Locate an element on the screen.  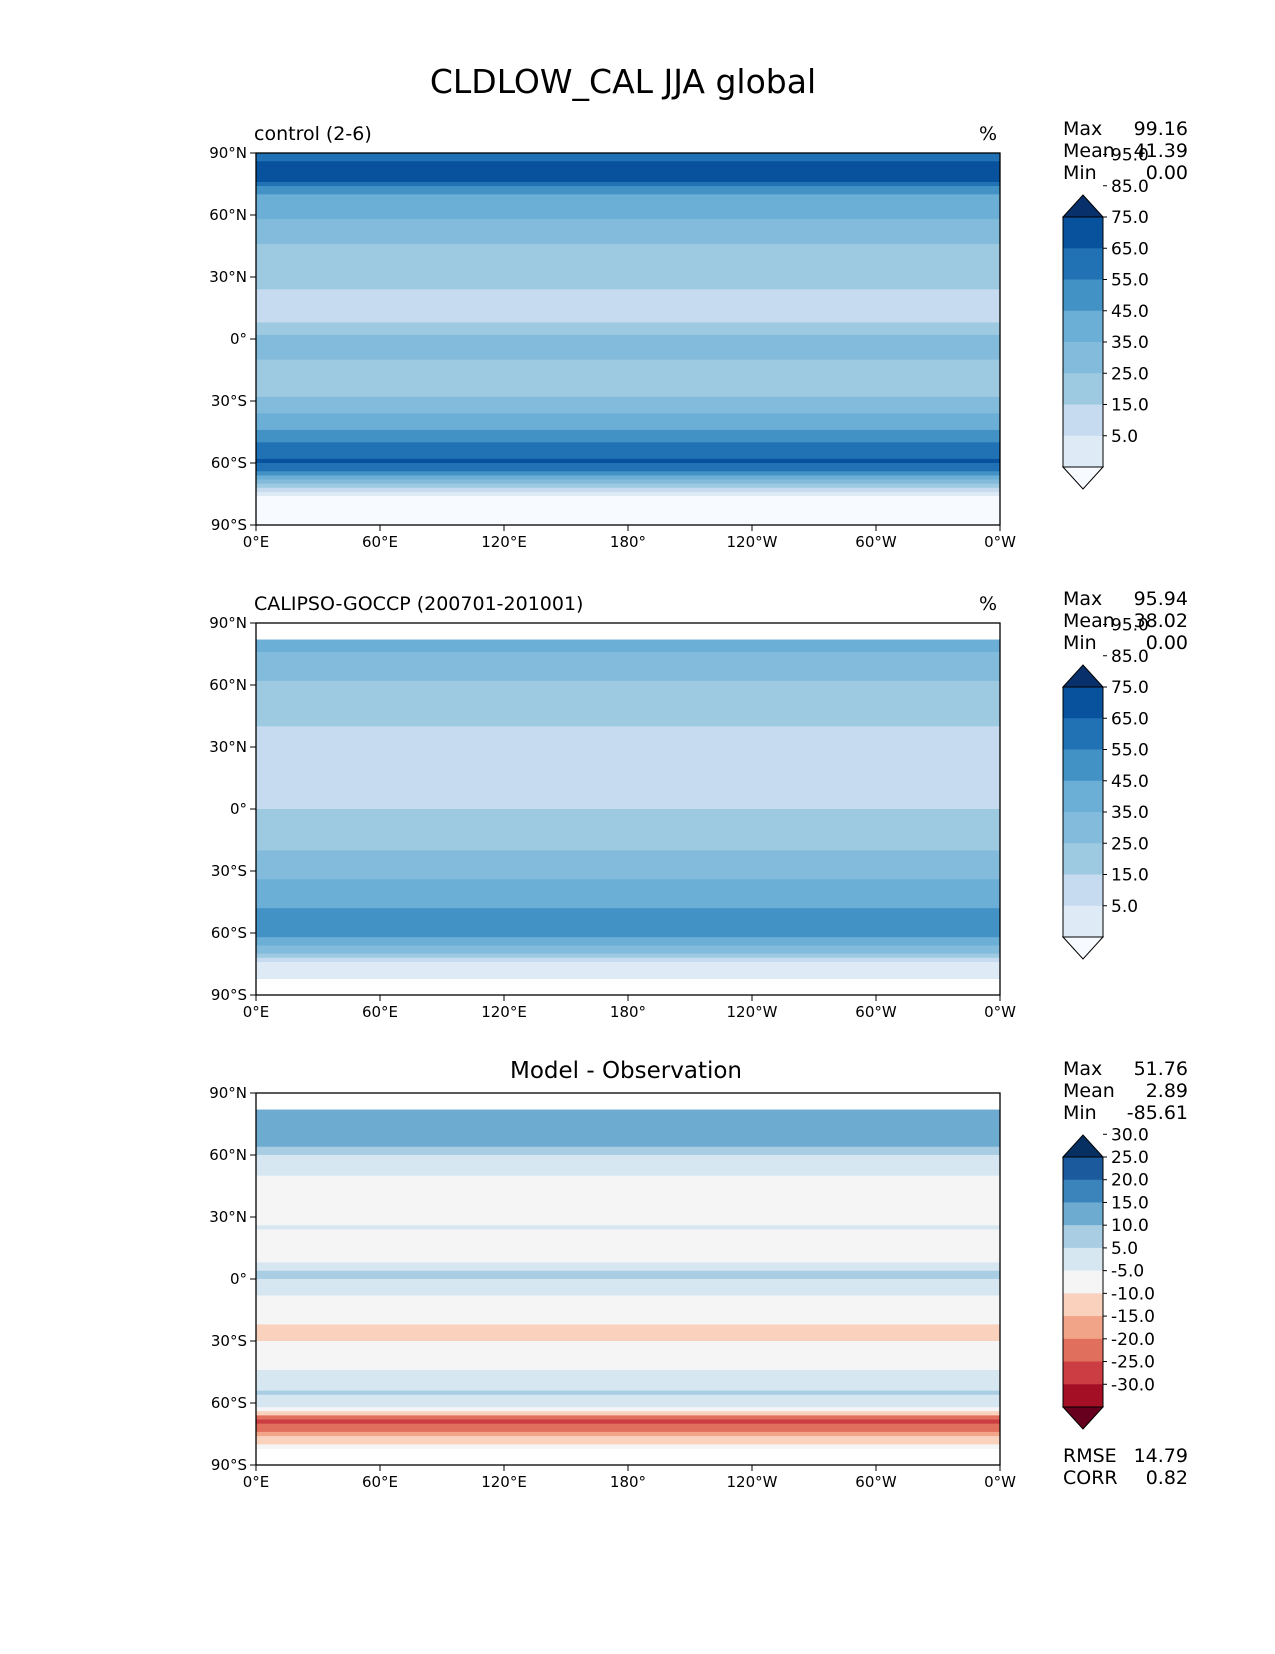
y-tick-label: 30°S is located at coordinates (229, 401).